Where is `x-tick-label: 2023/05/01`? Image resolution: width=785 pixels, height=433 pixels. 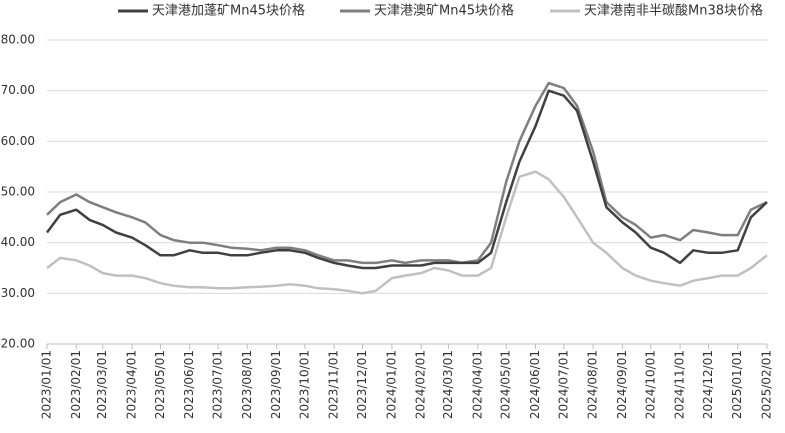 x-tick-label: 2023/05/01 is located at coordinates (160, 384).